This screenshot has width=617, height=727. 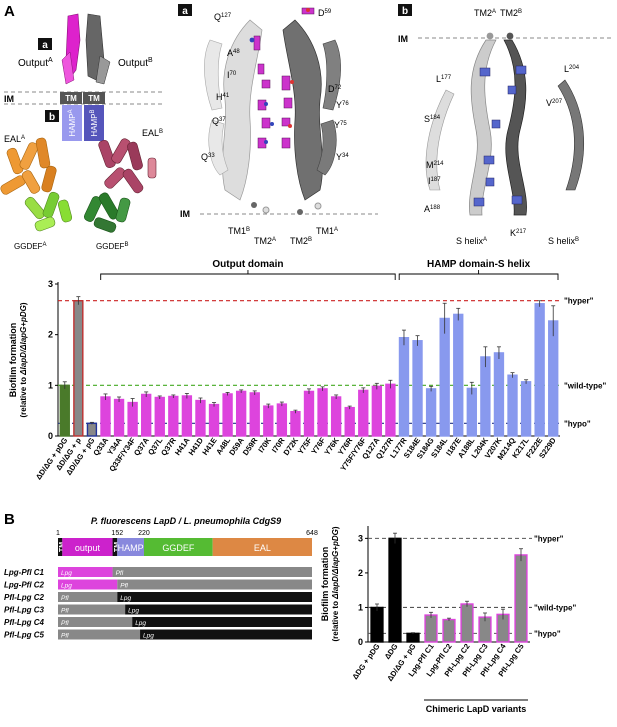 I want to click on res-k217: K217, so click(x=518, y=233).